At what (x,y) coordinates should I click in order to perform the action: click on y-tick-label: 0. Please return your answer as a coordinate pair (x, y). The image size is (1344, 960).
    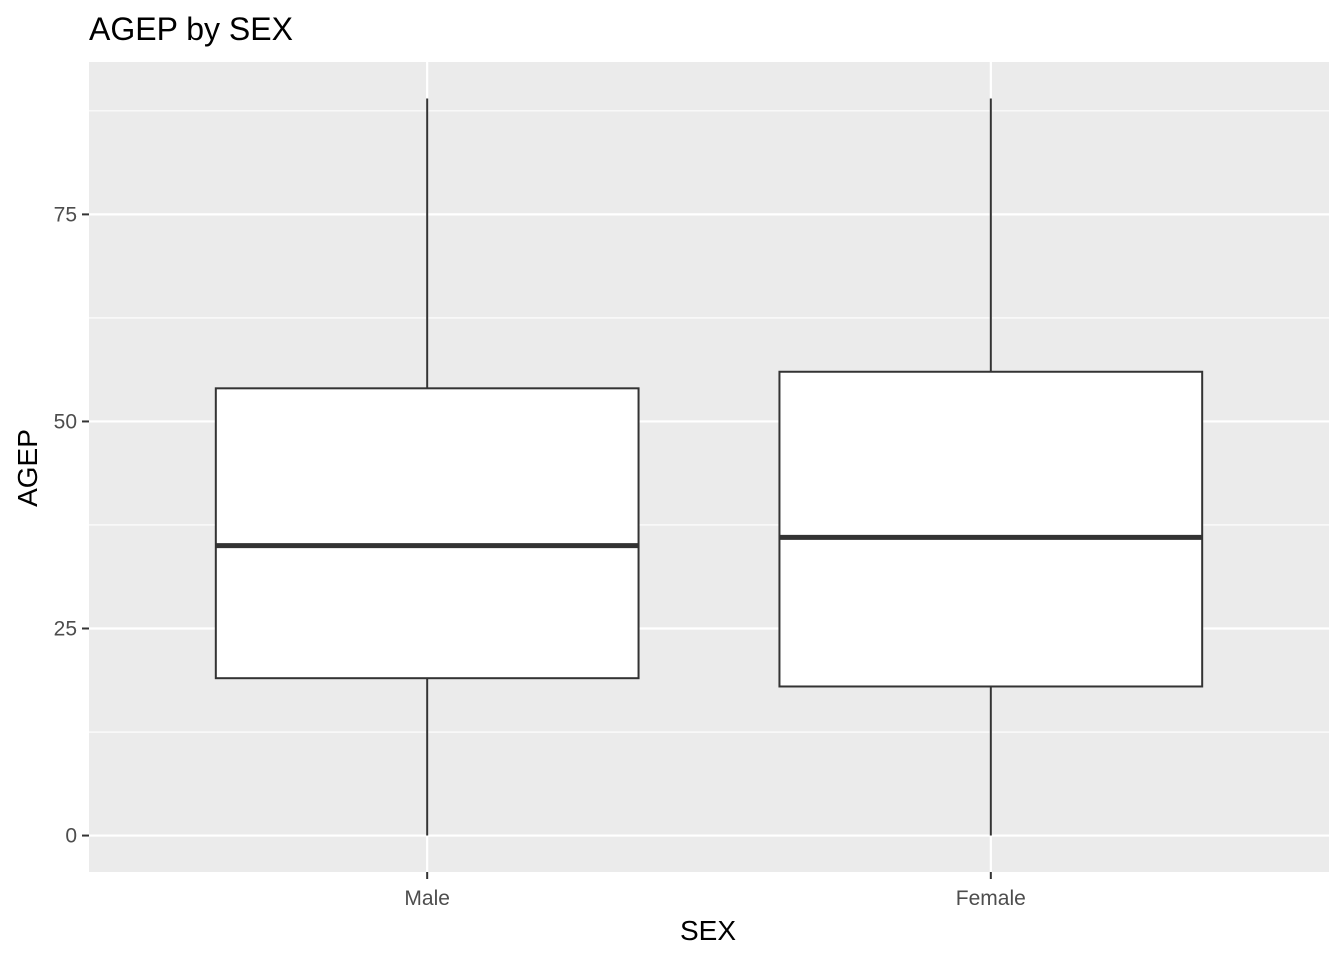
    Looking at the image, I should click on (71, 836).